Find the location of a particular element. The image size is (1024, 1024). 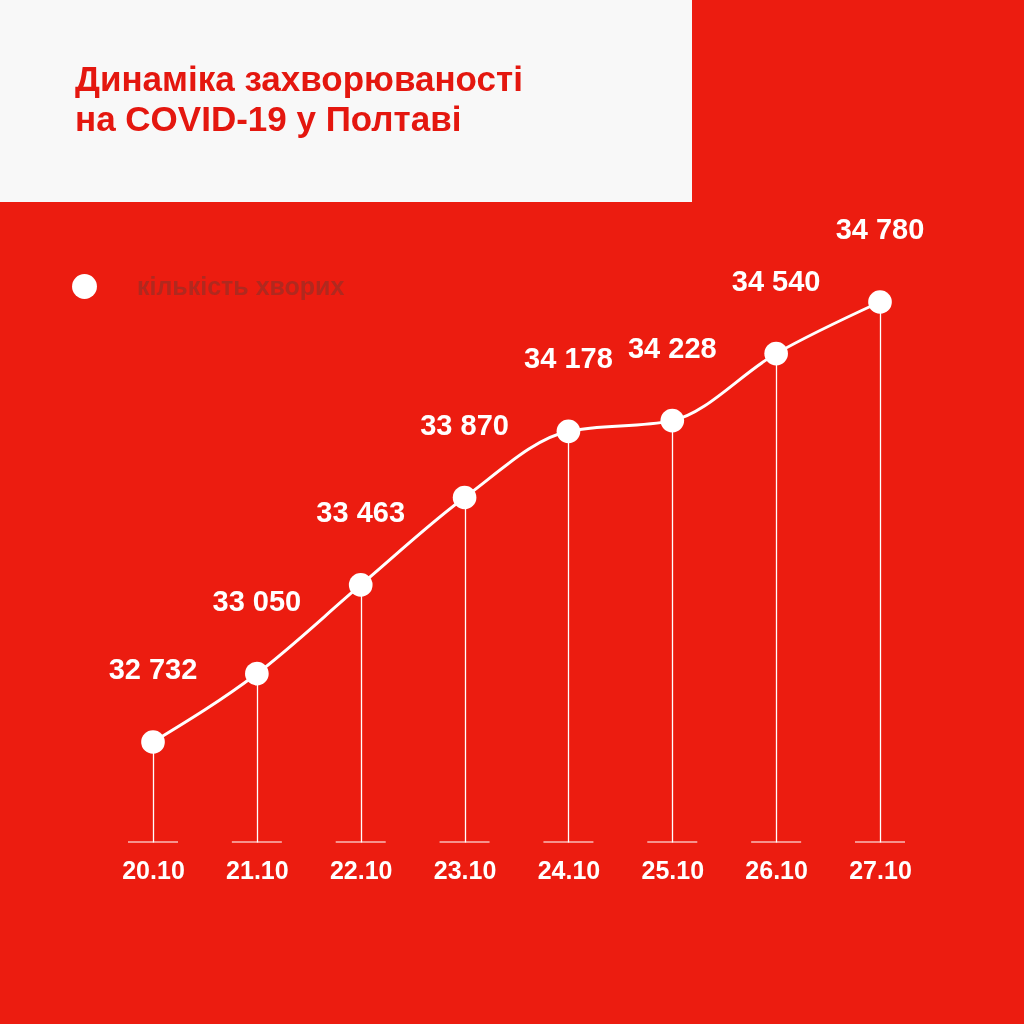

data-label: 32 732 is located at coordinates (153, 669).